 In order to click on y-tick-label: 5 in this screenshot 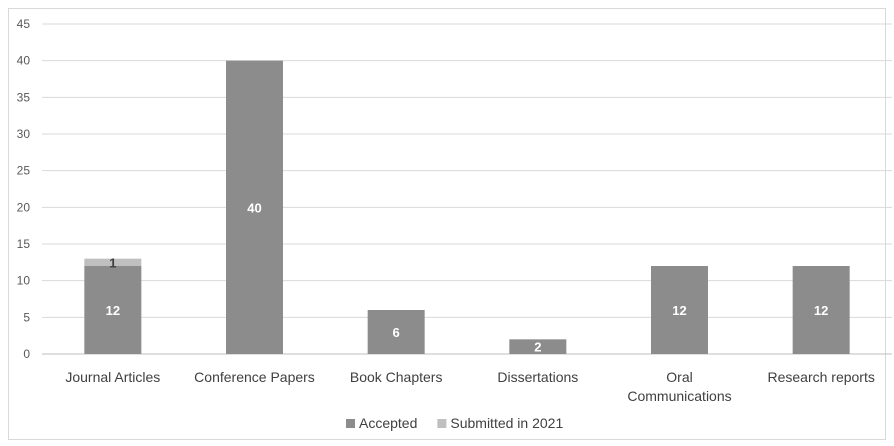, I will do `click(26, 317)`.